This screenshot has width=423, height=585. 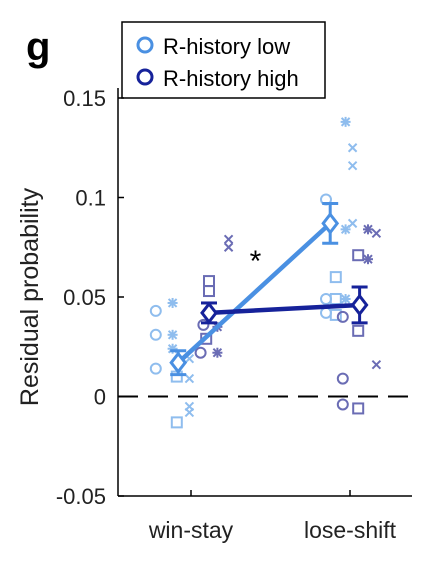 What do you see at coordinates (84, 98) in the screenshot?
I see `y-tick-label: 0.15` at bounding box center [84, 98].